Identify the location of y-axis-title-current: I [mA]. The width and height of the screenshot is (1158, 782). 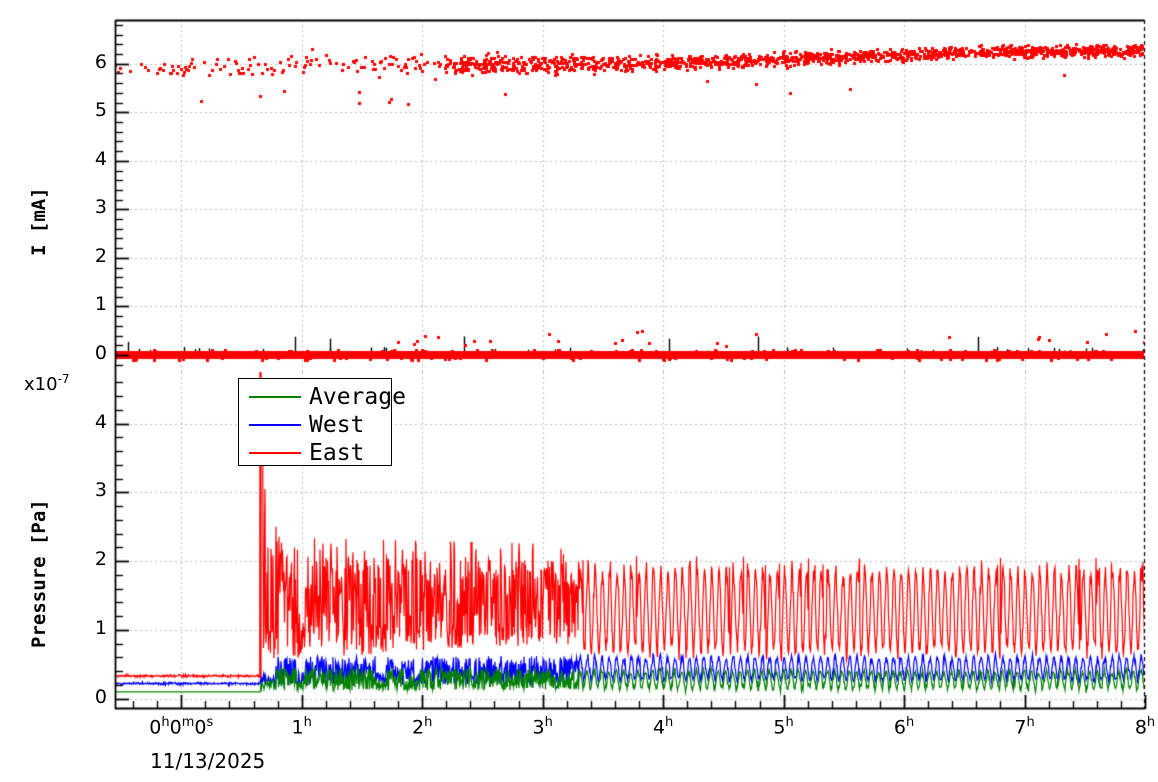
(39, 222).